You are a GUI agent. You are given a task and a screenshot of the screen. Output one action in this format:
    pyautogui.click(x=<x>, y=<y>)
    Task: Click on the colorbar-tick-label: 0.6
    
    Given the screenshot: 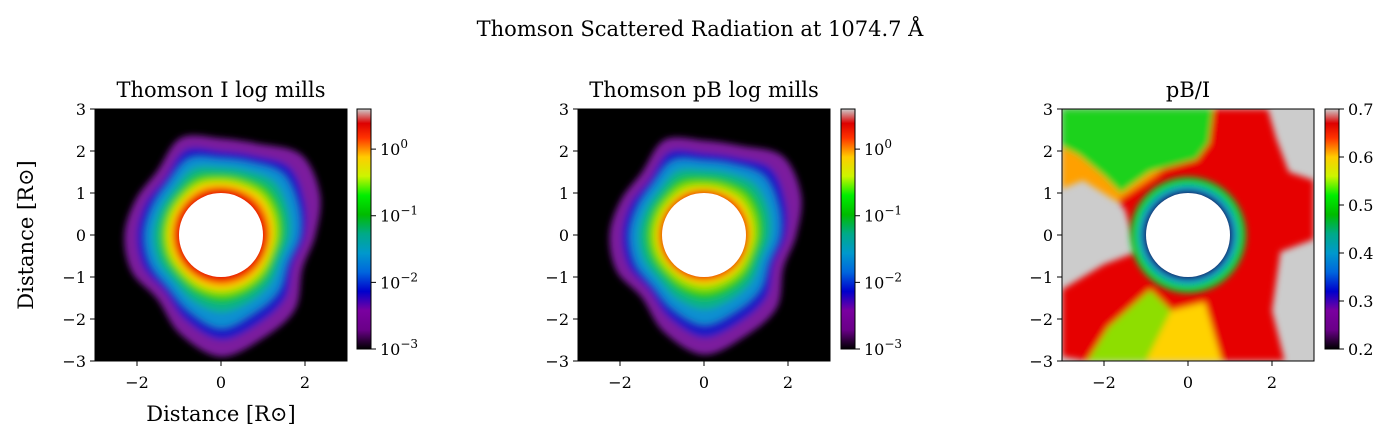 What is the action you would take?
    pyautogui.click(x=1360, y=157)
    